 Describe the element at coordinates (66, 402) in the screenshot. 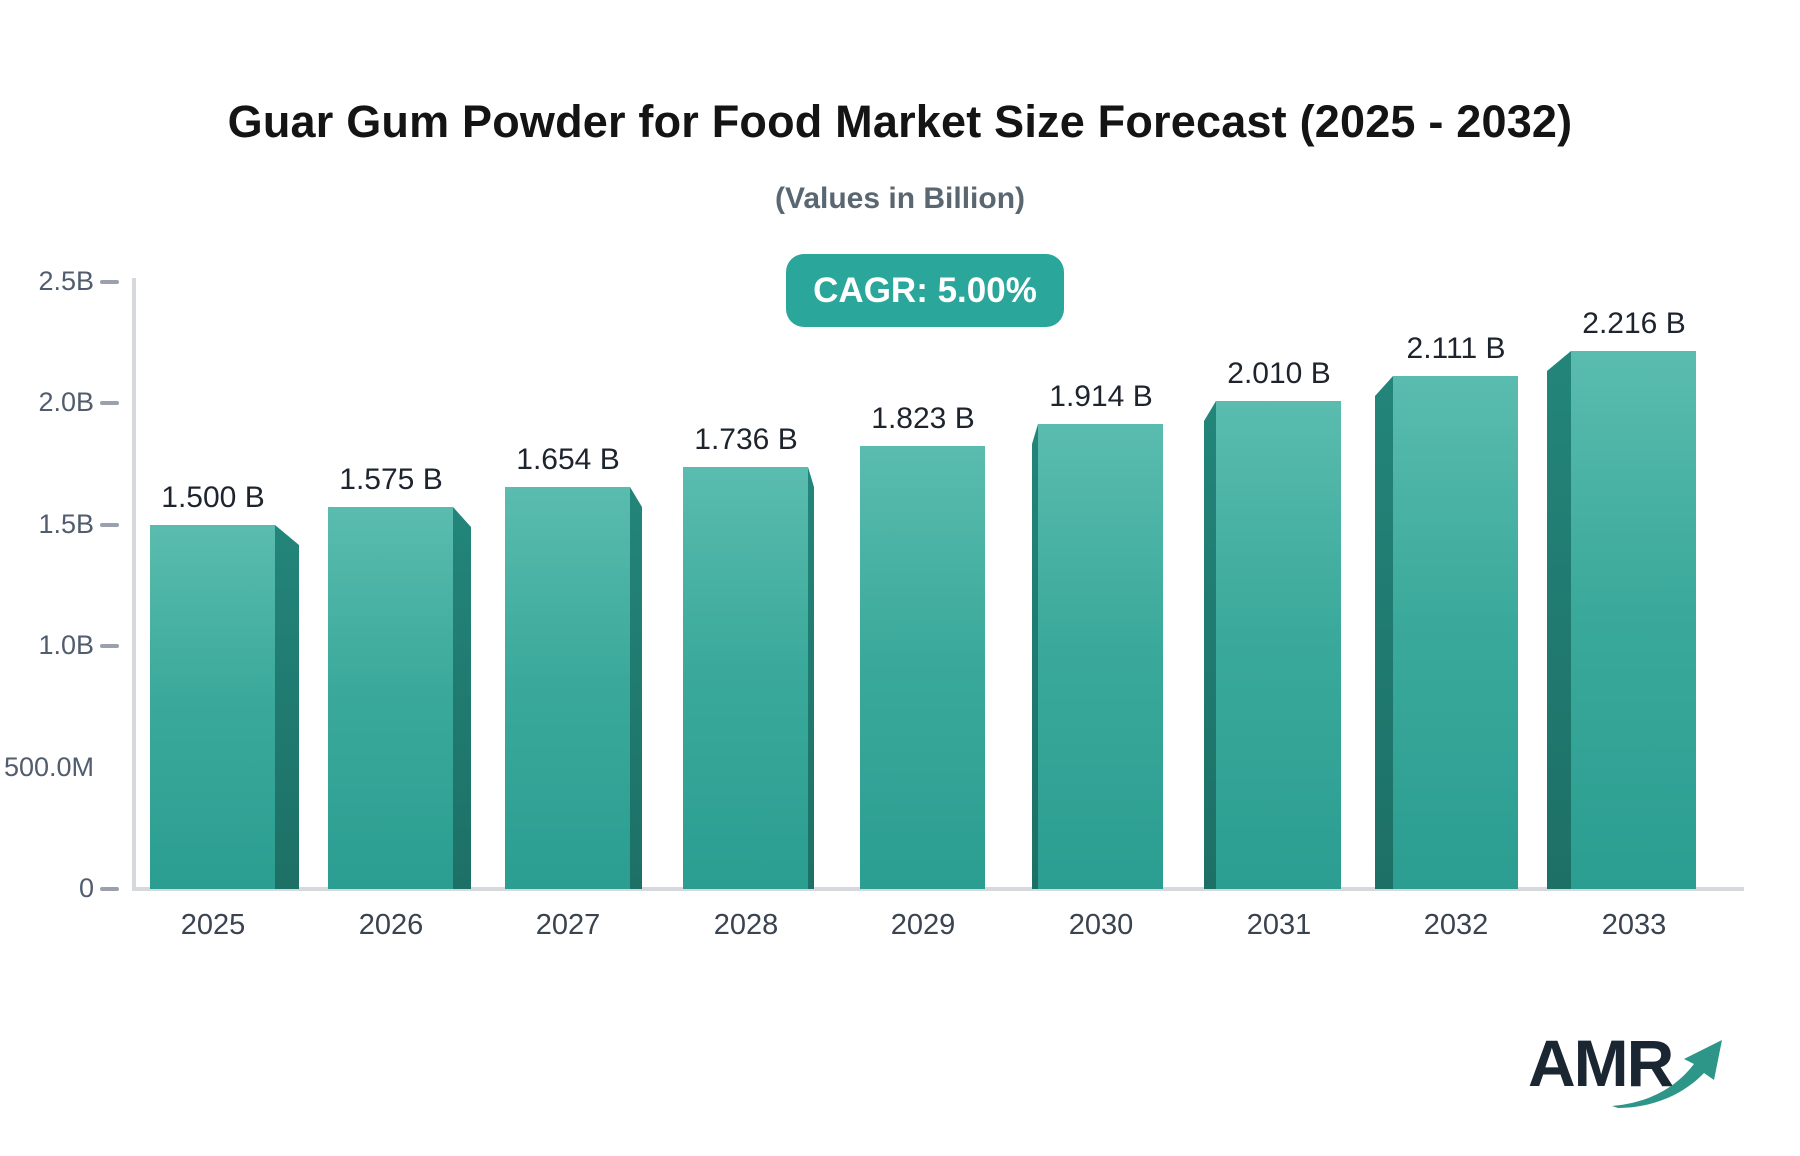

I see `y-axis-label: 2.0B` at that location.